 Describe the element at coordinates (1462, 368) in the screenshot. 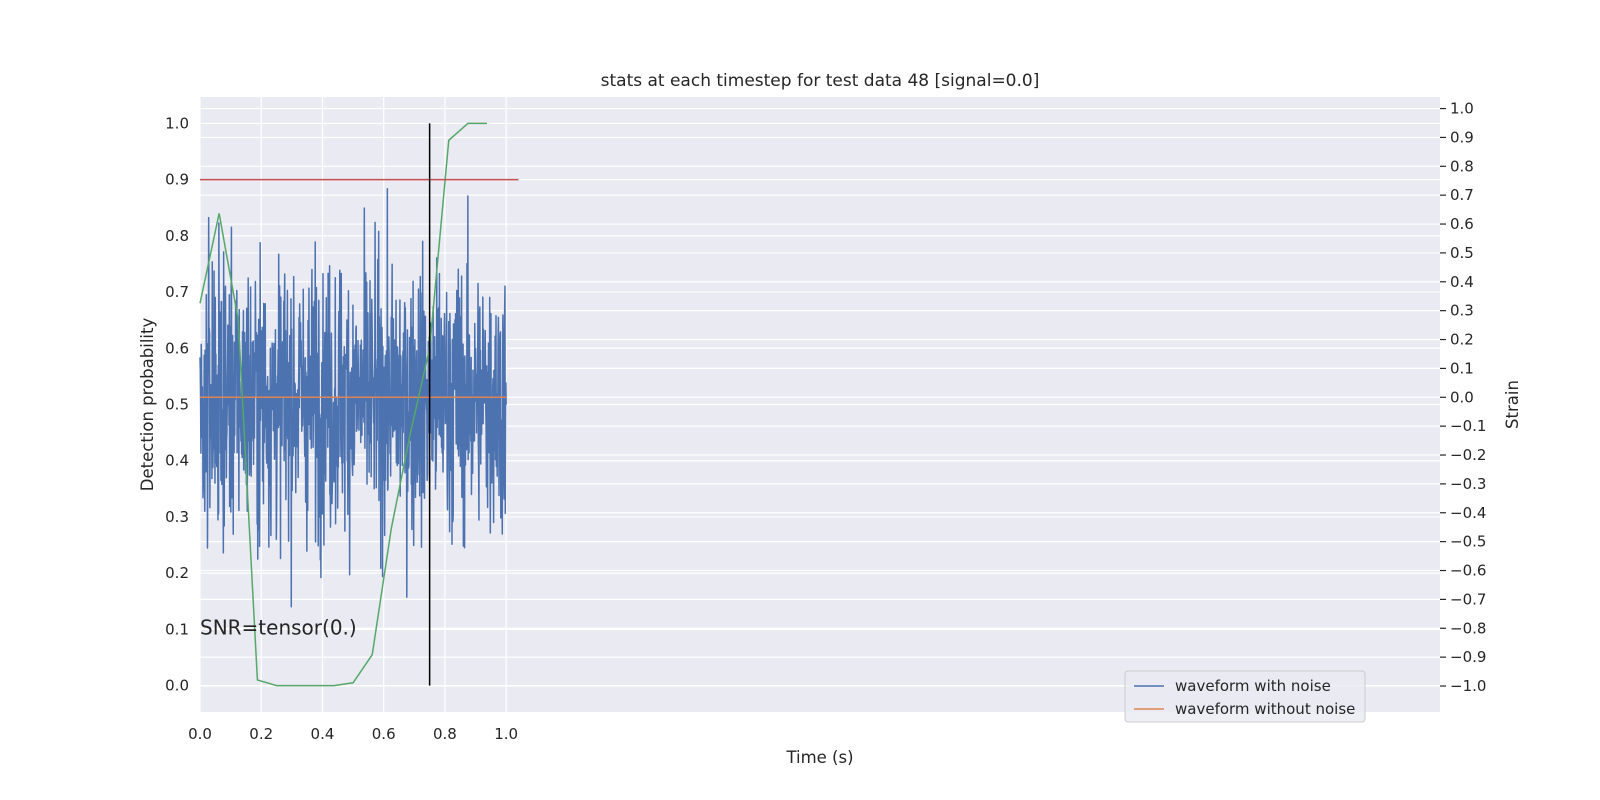

I see `y2-tick-label: 0.1` at that location.